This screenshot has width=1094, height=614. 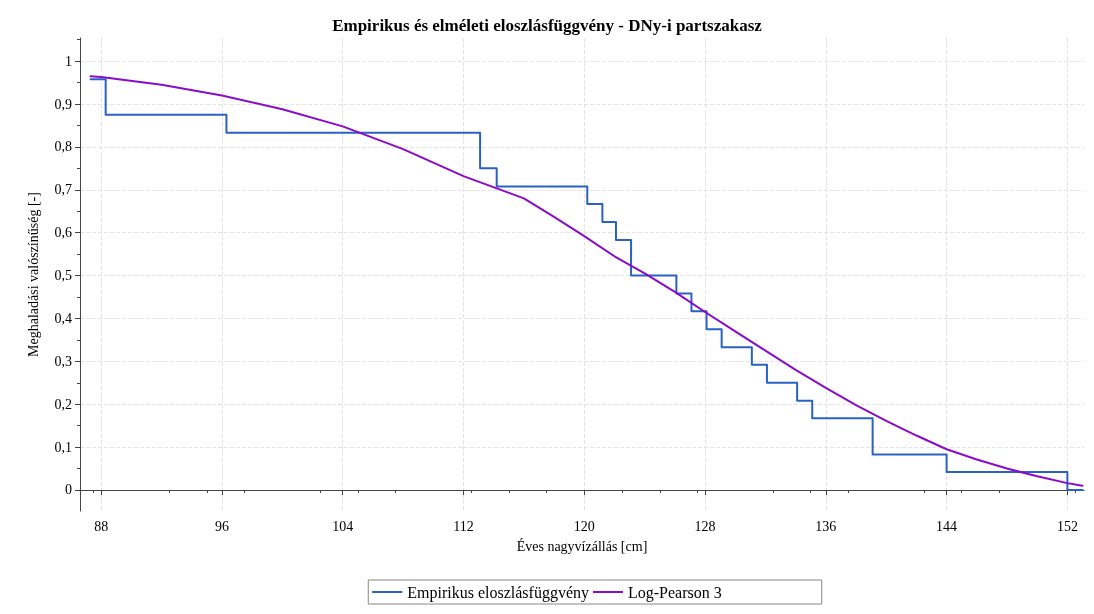 What do you see at coordinates (63, 404) in the screenshot?
I see `y-tick-label: 0,2` at bounding box center [63, 404].